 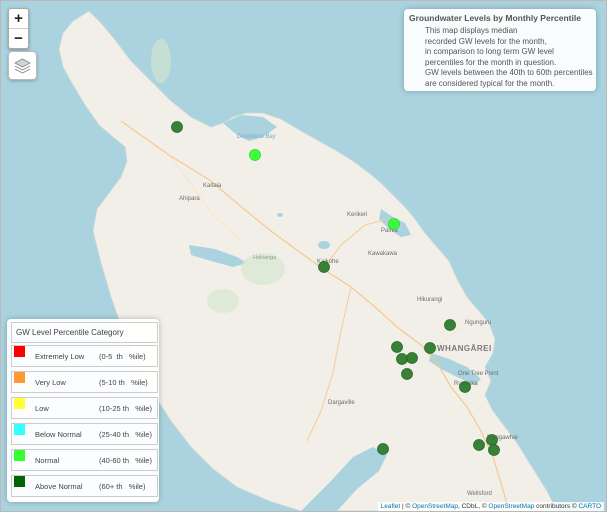 I want to click on zoom-in-button: +, so click(x=18, y=19).